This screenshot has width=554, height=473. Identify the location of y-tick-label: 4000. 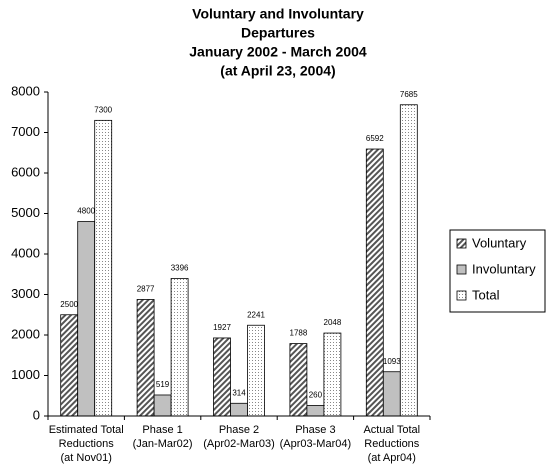
(25, 252).